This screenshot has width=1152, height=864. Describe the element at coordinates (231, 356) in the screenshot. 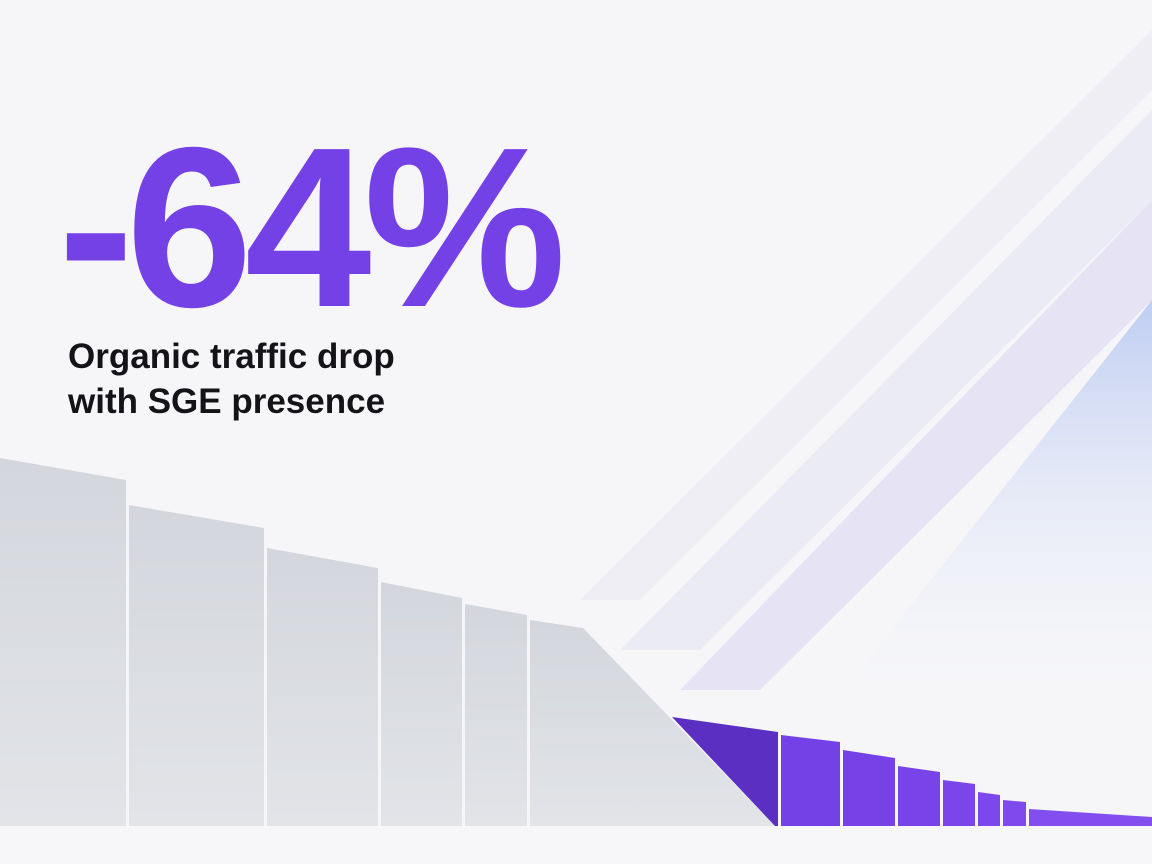

I see `subtitle: Organic traffic drop` at that location.